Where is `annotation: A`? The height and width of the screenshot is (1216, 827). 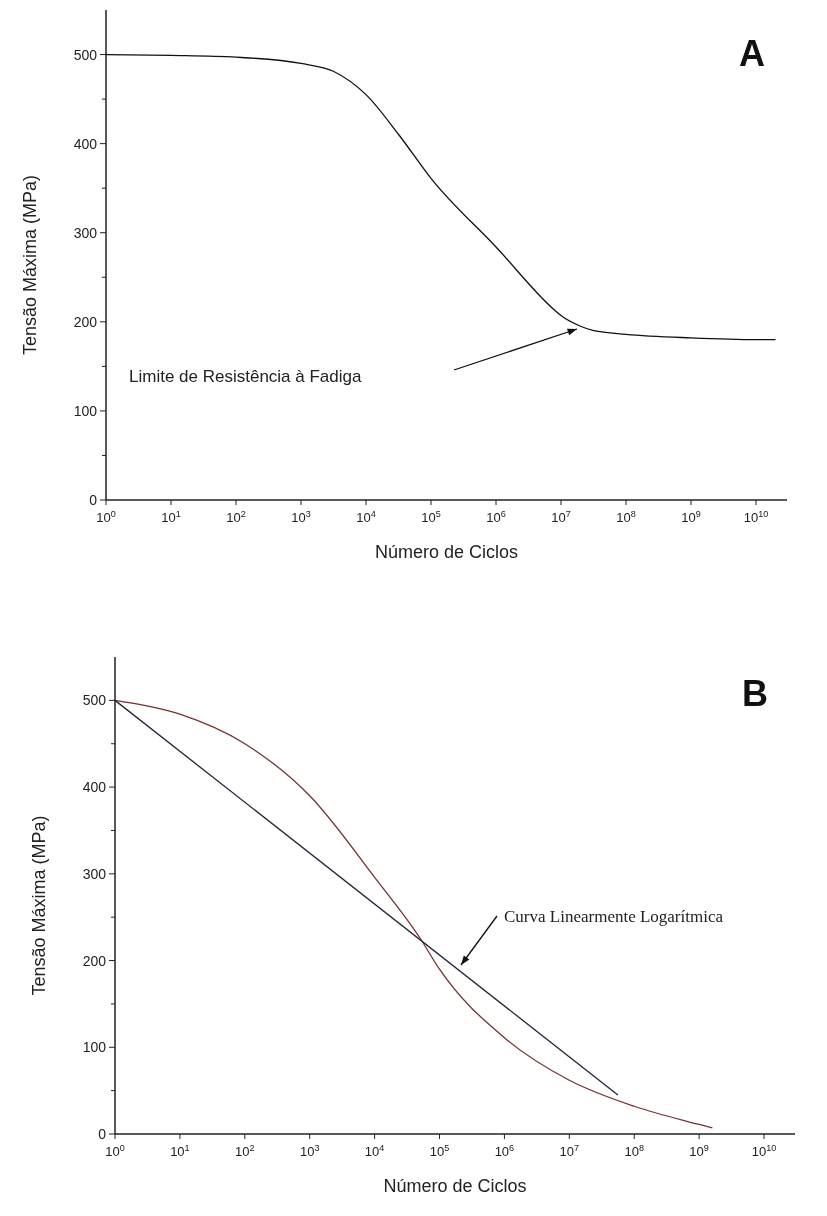
annotation: A is located at coordinates (752, 53).